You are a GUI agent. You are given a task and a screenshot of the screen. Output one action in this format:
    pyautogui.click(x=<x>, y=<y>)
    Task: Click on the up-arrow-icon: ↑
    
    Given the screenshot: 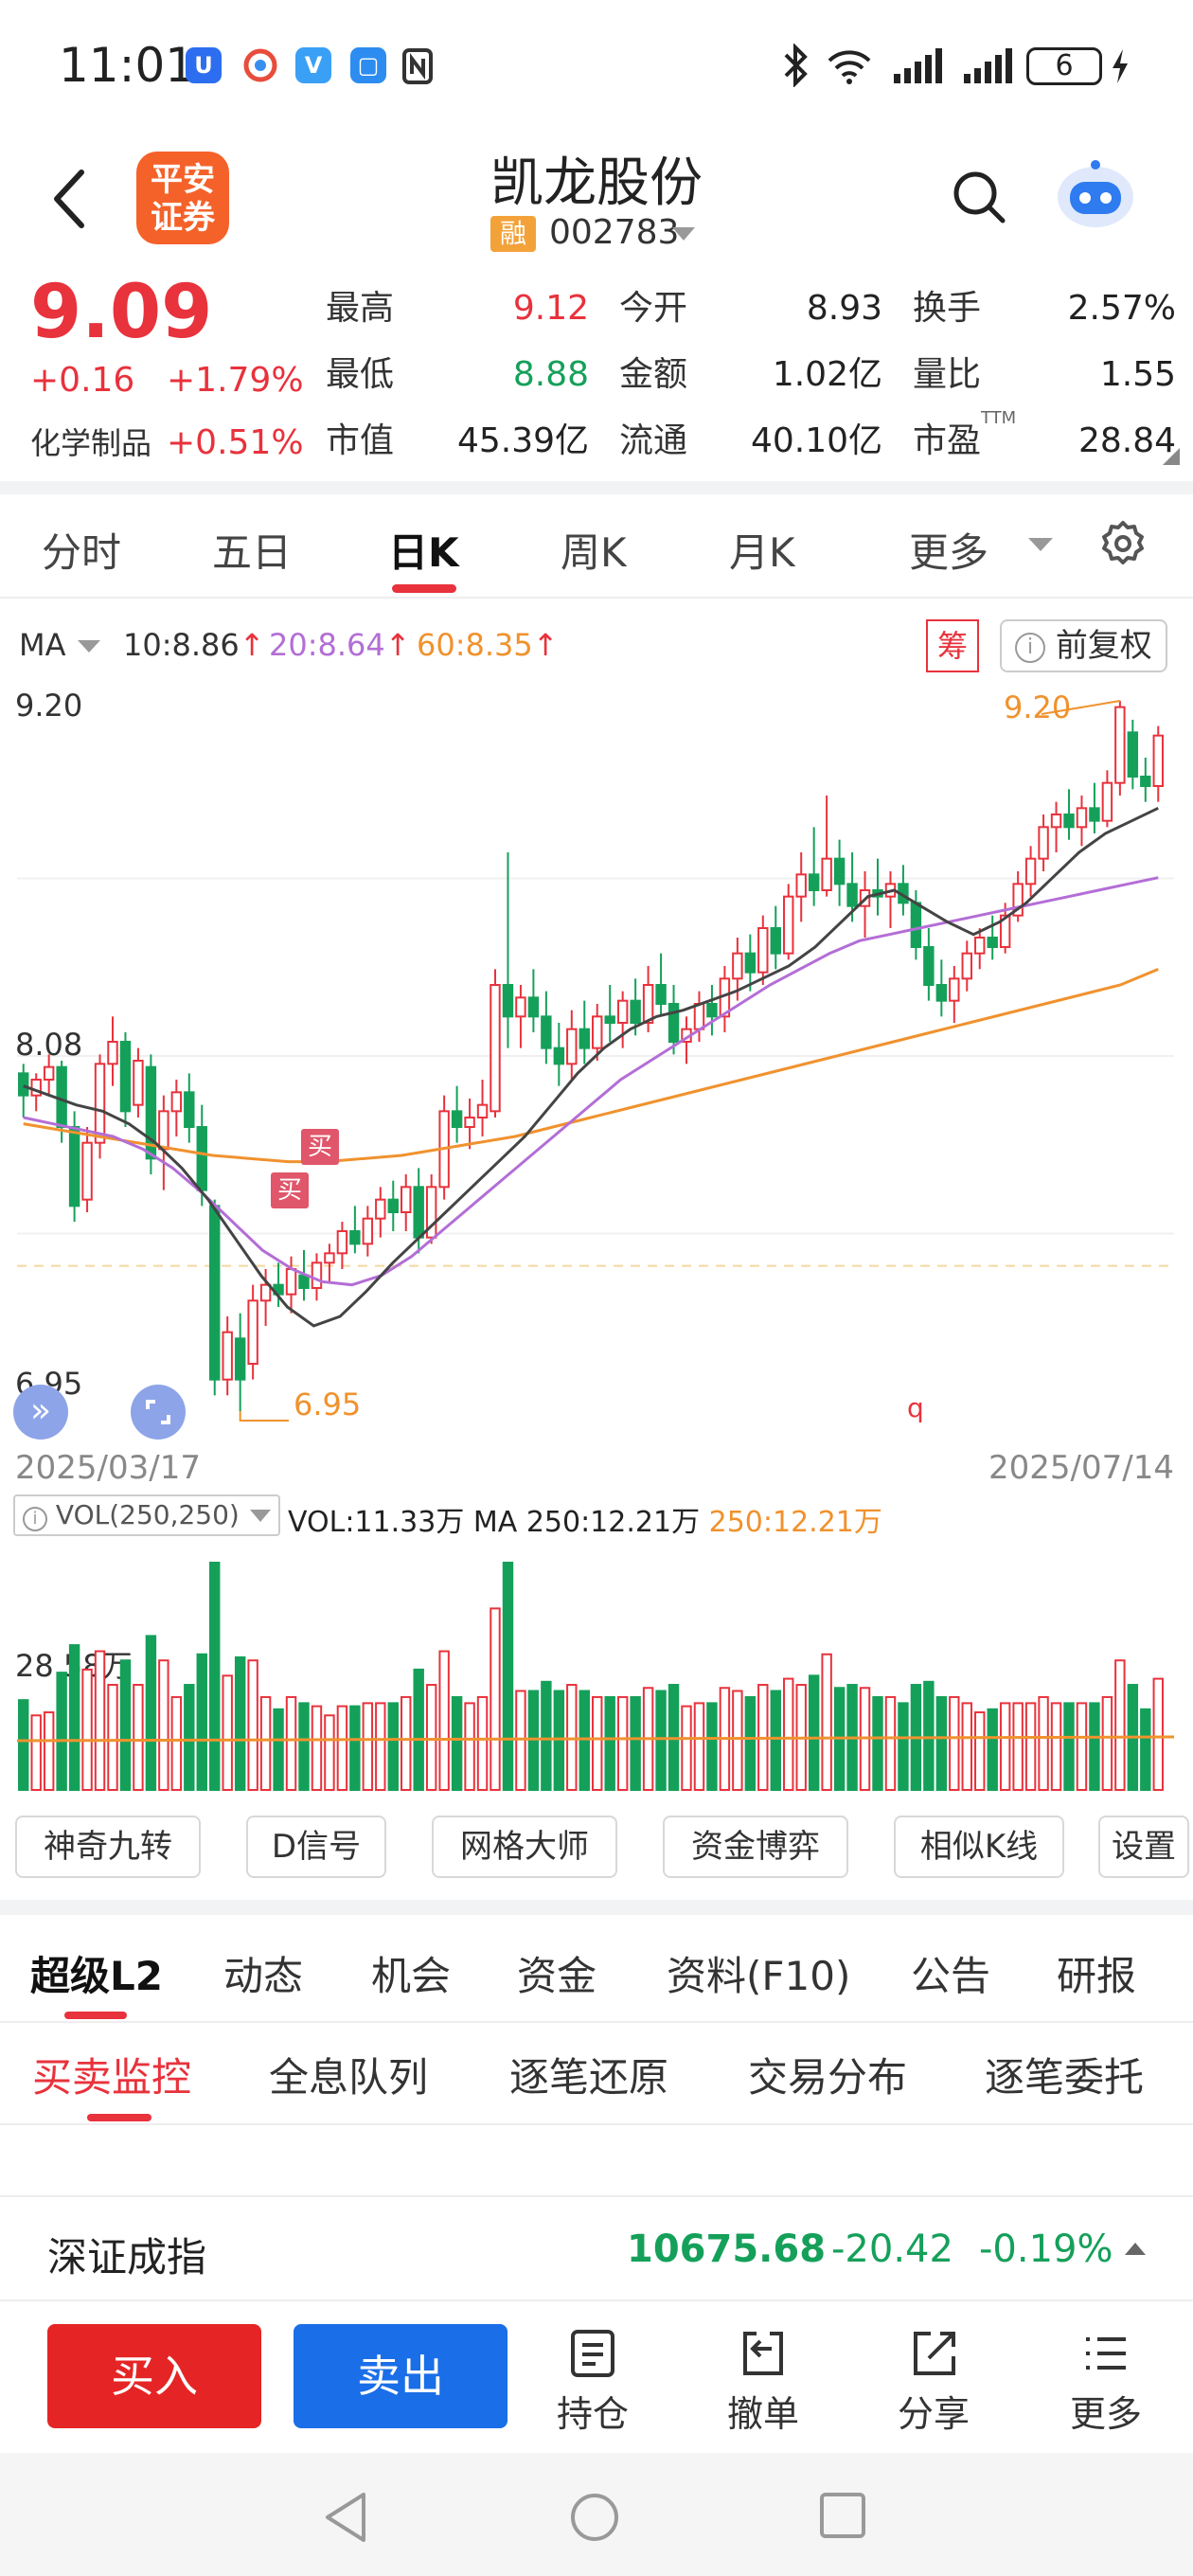 What is the action you would take?
    pyautogui.click(x=545, y=645)
    